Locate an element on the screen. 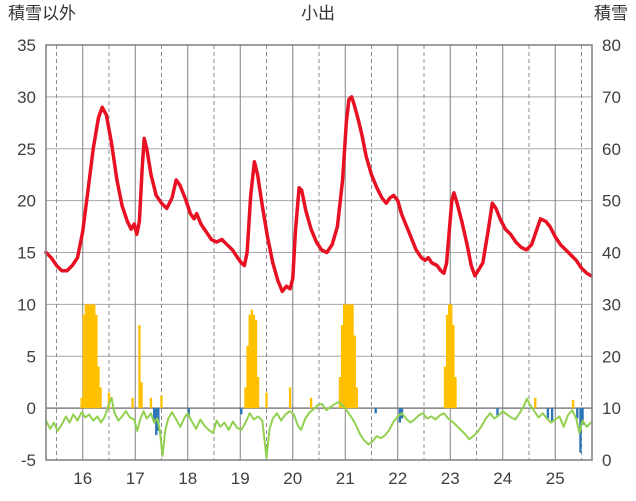  svg-text: 15 is located at coordinates (26, 253).